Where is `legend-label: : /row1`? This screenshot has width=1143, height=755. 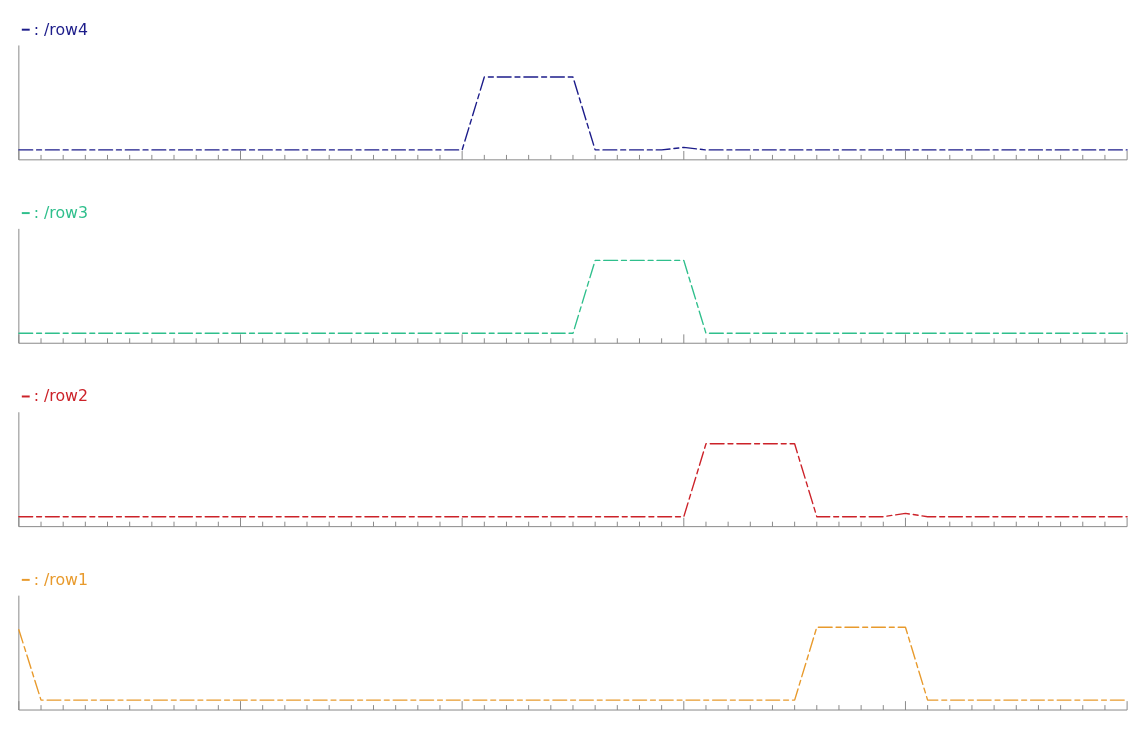 legend-label: : /row1 is located at coordinates (60, 579).